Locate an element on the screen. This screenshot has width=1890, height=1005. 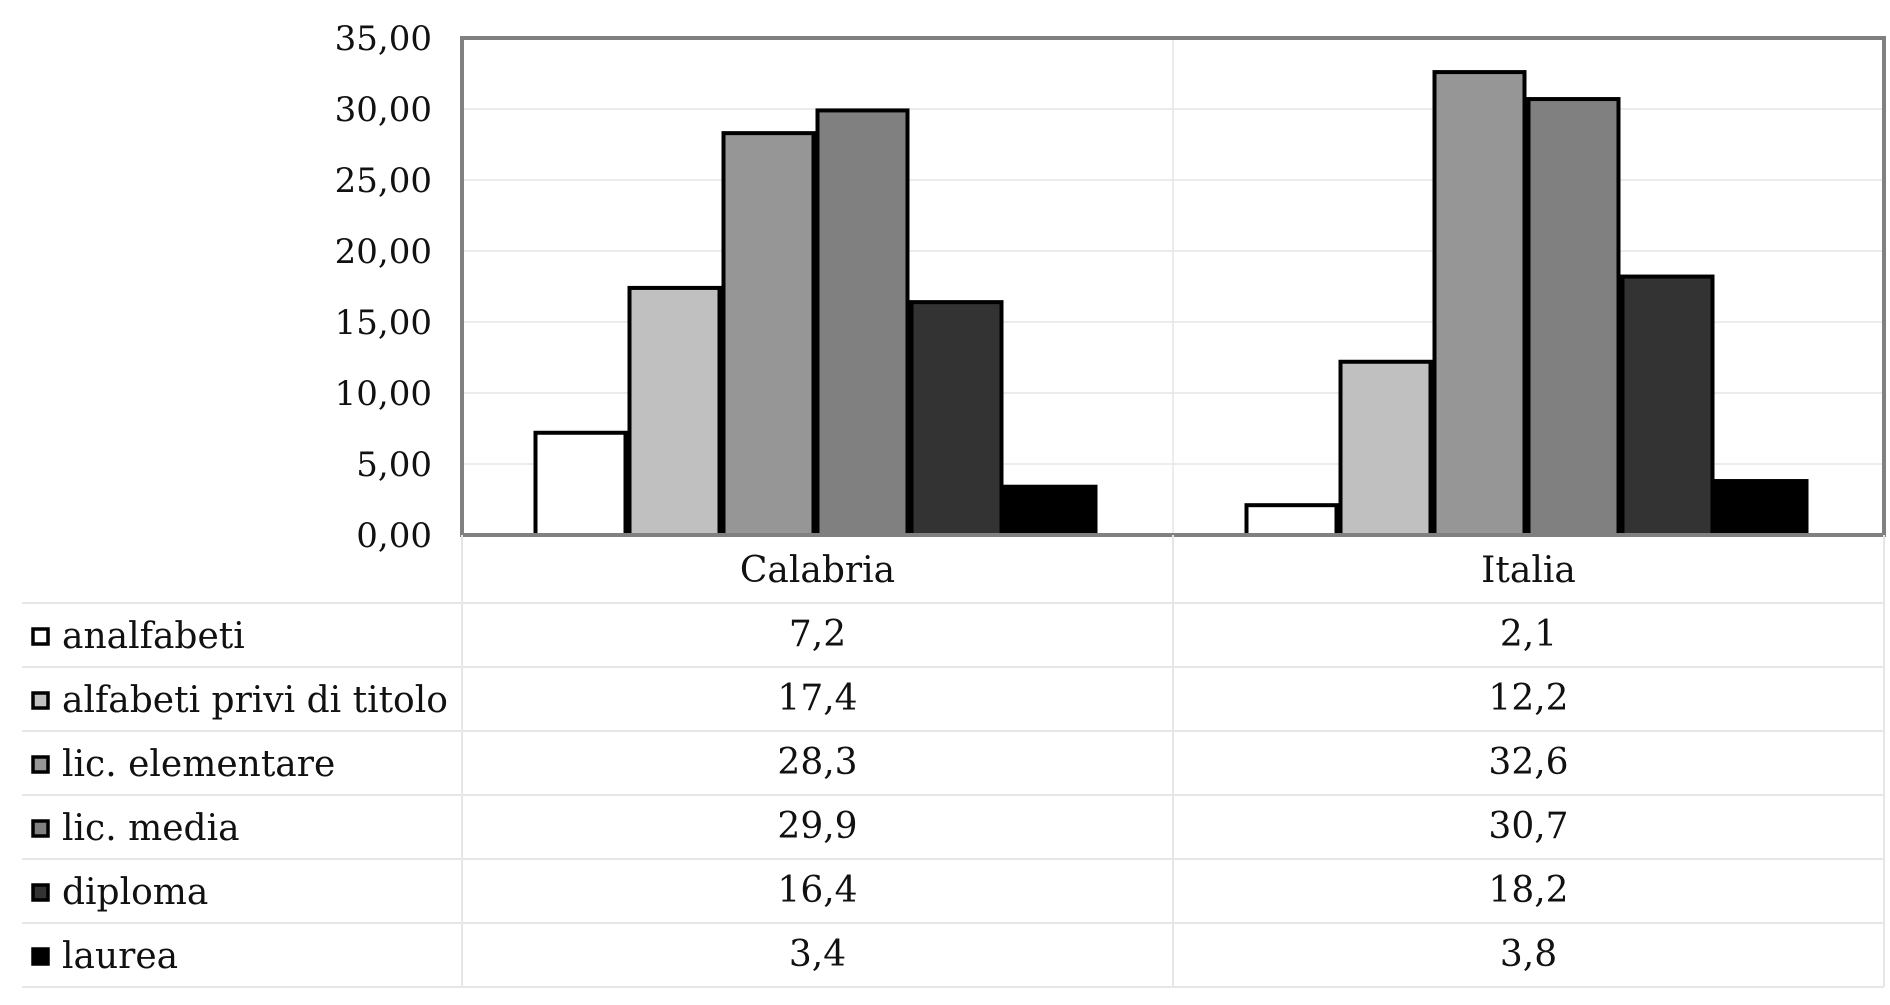
bar-laurea-italia is located at coordinates (1761, 508).